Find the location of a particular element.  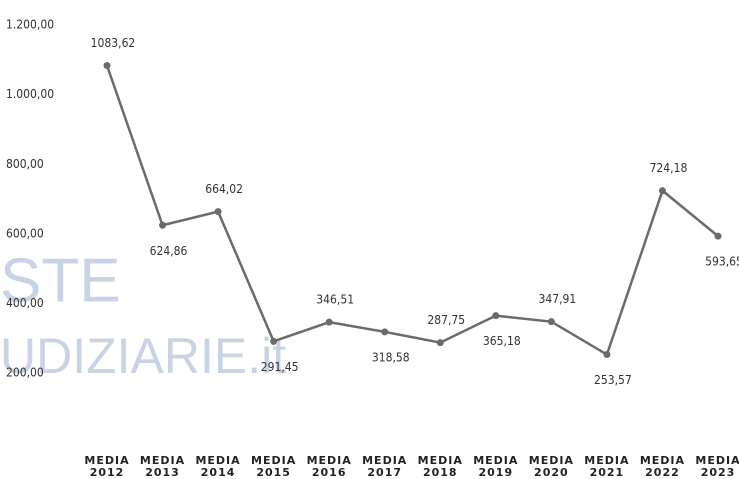

data-label: 347,91 is located at coordinates (557, 299).